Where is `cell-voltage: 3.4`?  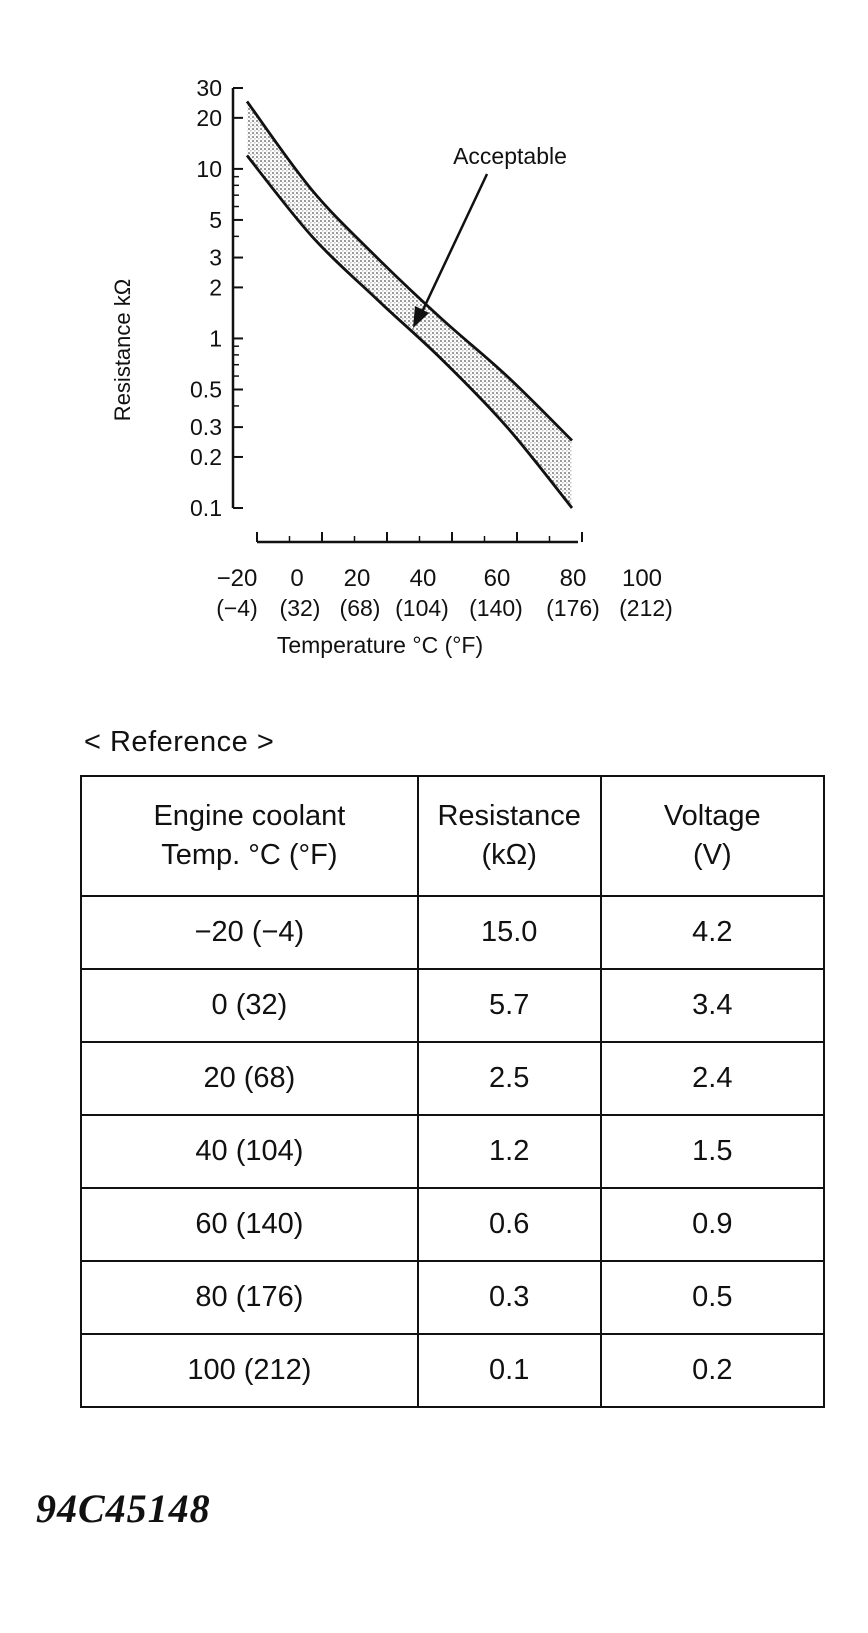 cell-voltage: 3.4 is located at coordinates (712, 1005).